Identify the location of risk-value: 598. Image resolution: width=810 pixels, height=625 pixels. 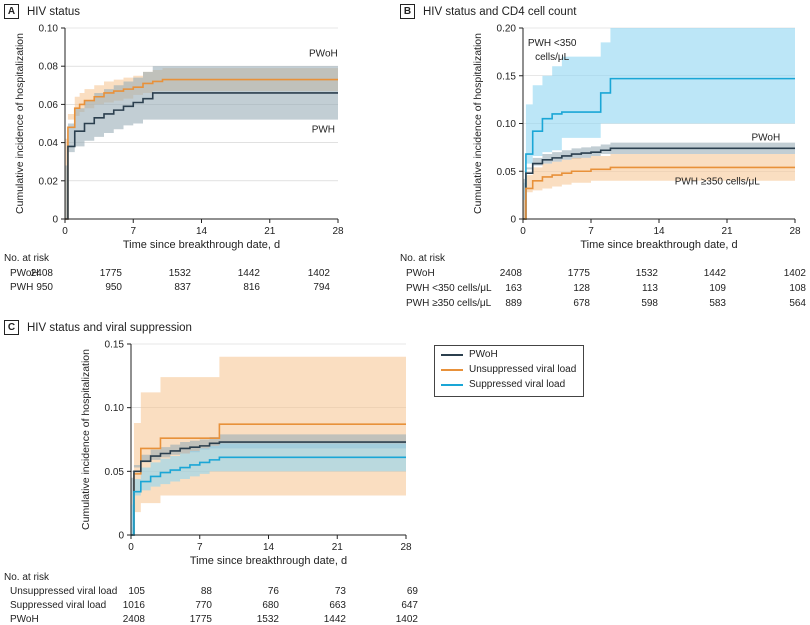
(649, 303).